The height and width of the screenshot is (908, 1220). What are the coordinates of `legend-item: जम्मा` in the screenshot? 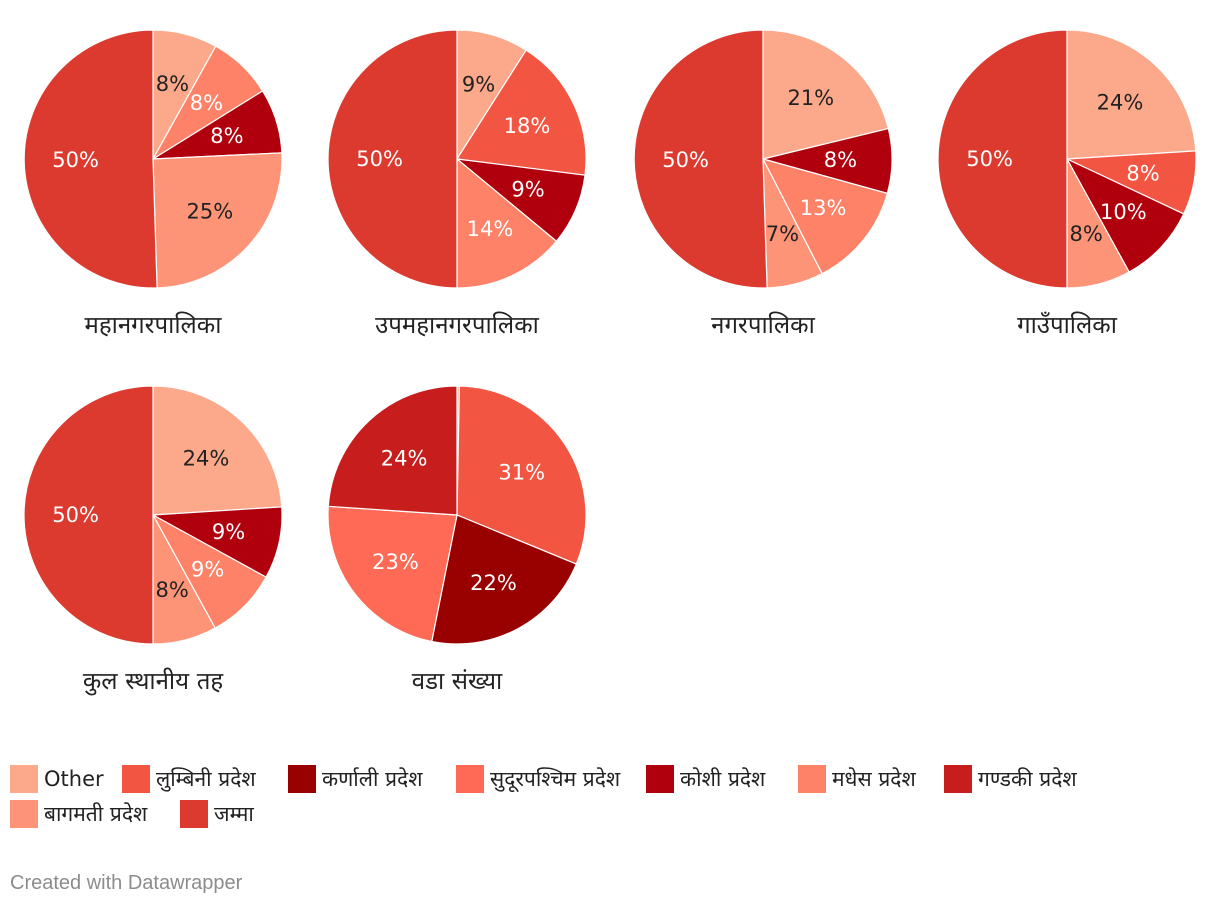 It's located at (217, 814).